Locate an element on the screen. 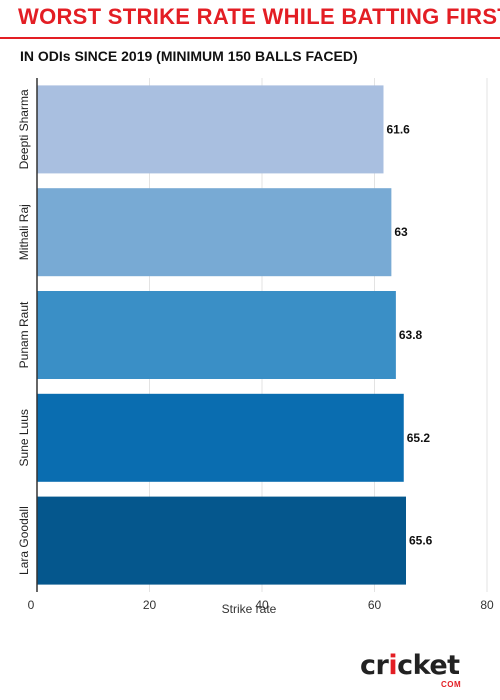 This screenshot has height=700, width=500. bar-value-label: 63 is located at coordinates (401, 232).